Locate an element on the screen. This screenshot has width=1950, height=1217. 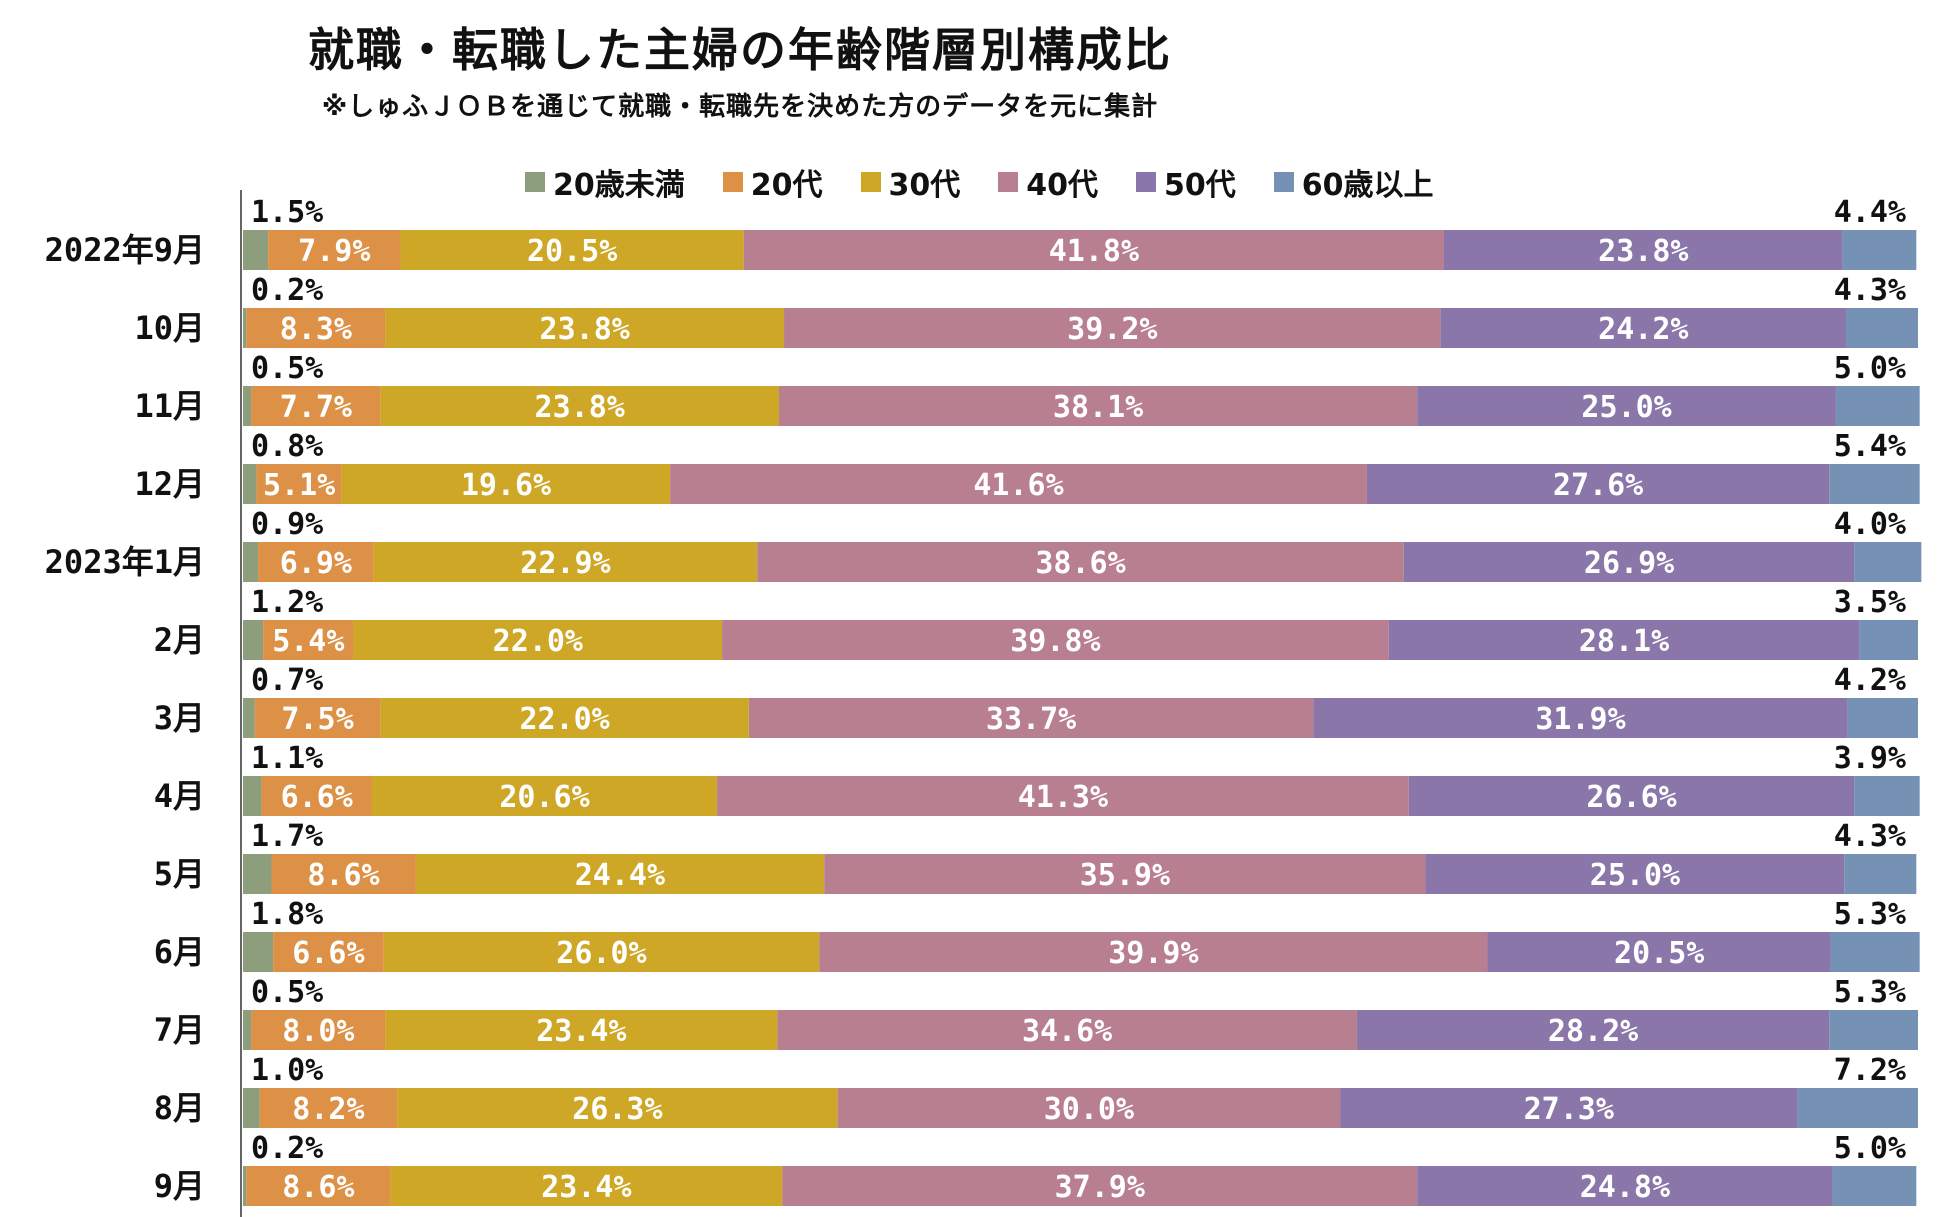
data-label: 39.2% is located at coordinates (1112, 329).